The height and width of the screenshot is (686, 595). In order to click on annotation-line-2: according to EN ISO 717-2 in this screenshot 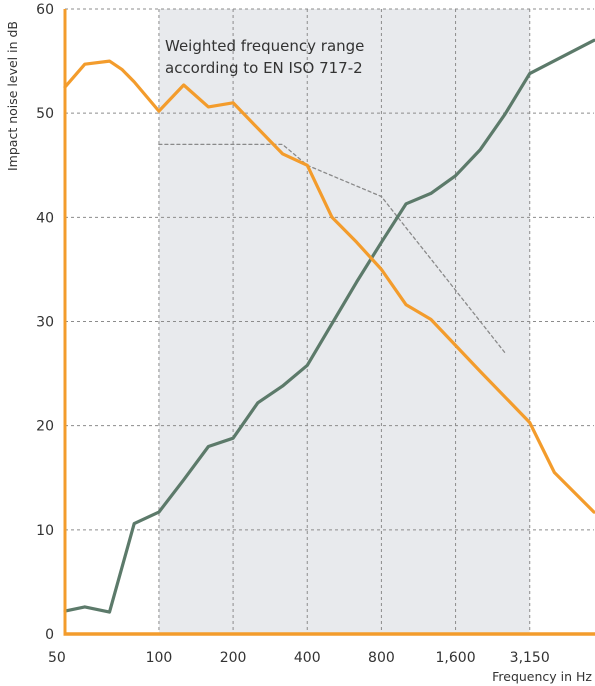, I will do `click(264, 68)`.